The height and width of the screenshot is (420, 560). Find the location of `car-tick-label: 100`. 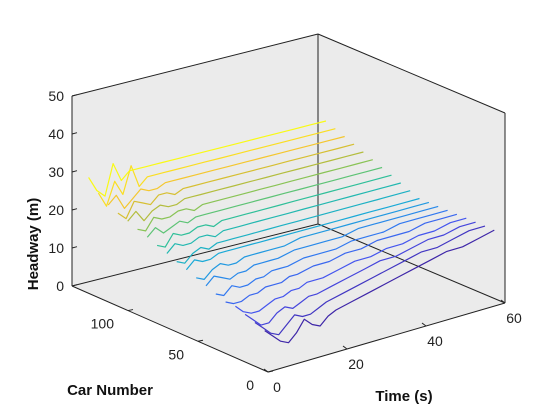

car-tick-label: 100 is located at coordinates (103, 324).